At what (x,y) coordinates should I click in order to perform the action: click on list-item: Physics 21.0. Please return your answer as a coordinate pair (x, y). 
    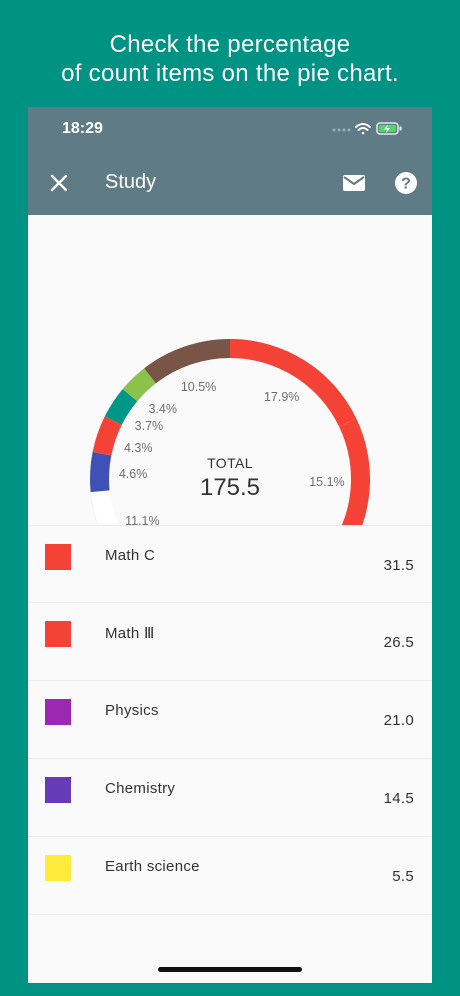
    Looking at the image, I should click on (230, 720).